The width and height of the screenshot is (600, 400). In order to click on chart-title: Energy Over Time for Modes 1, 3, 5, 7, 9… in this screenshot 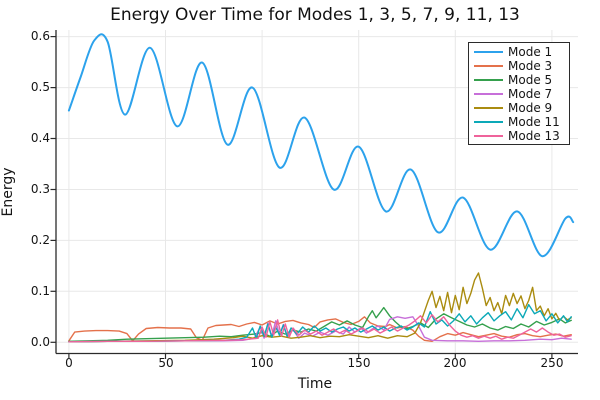, I will do `click(315, 15)`.